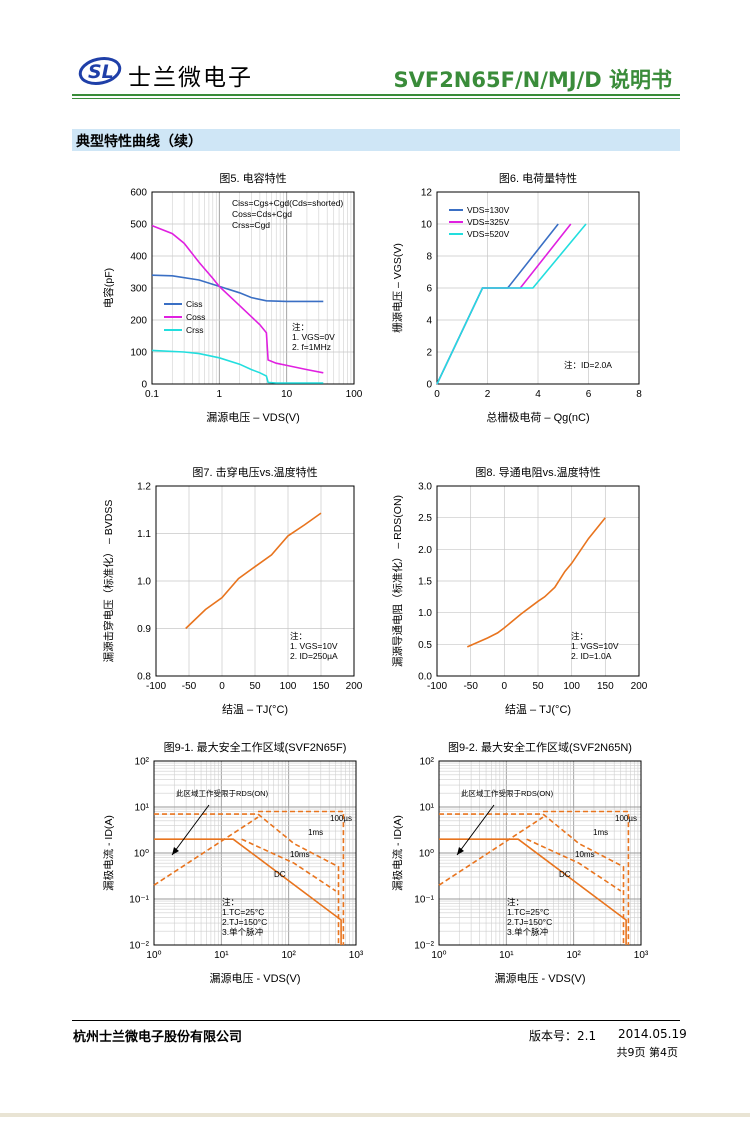 This screenshot has height=1131, width=750. What do you see at coordinates (144, 629) in the screenshot?
I see `y-tick-label: 0.9` at bounding box center [144, 629].